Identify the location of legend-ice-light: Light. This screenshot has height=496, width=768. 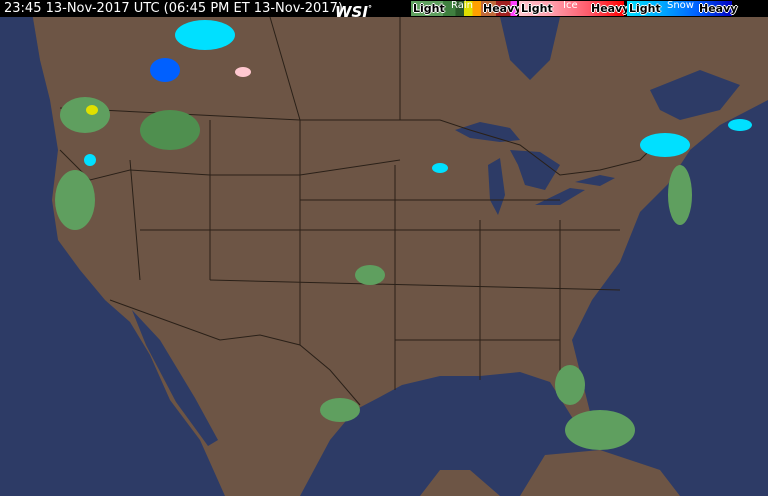
(537, 8).